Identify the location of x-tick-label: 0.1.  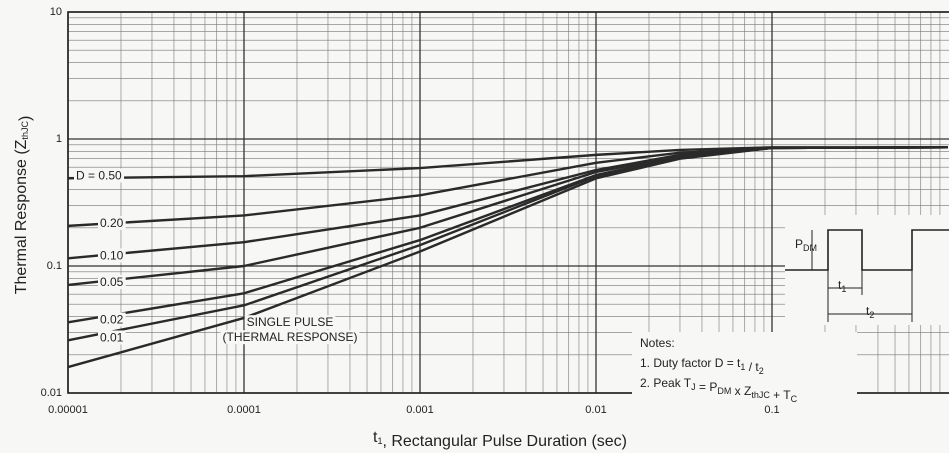
(771, 410).